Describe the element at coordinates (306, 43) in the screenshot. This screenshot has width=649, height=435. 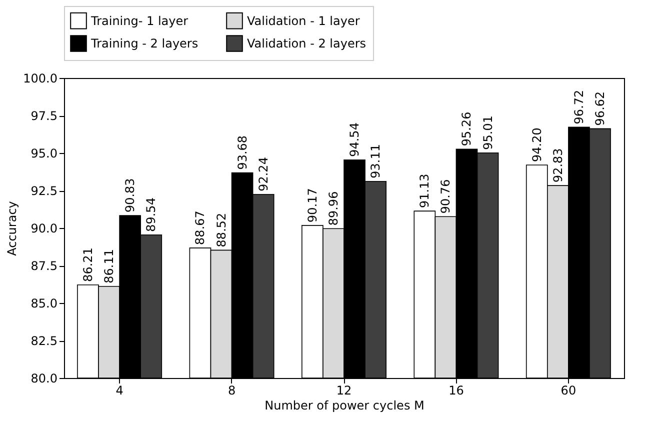
I see `legend-label: Validation - 2 layers` at that location.